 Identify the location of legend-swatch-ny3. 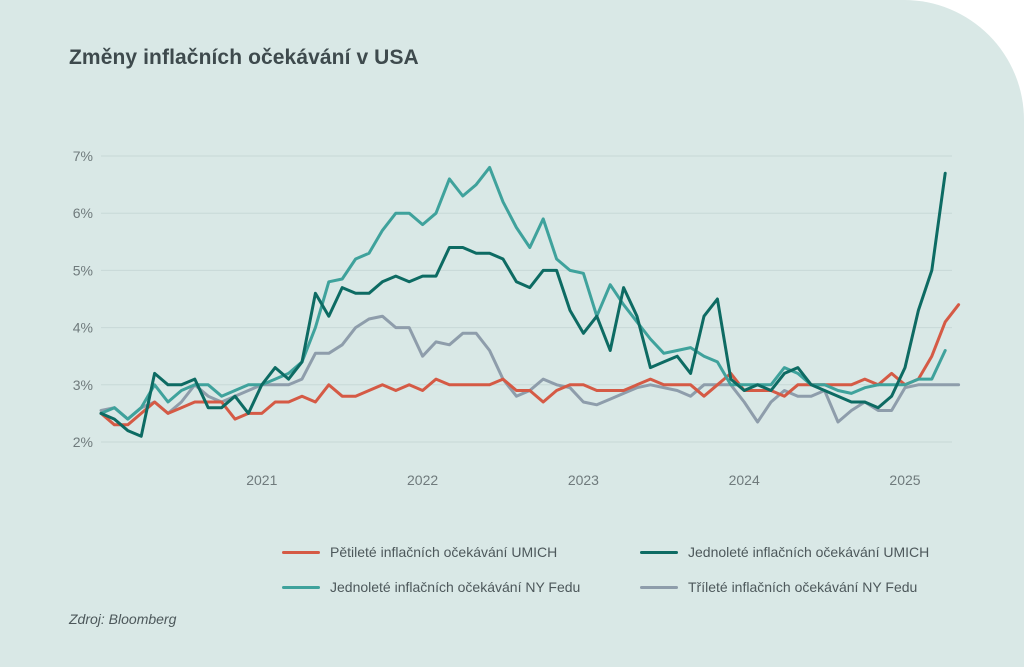
(659, 587).